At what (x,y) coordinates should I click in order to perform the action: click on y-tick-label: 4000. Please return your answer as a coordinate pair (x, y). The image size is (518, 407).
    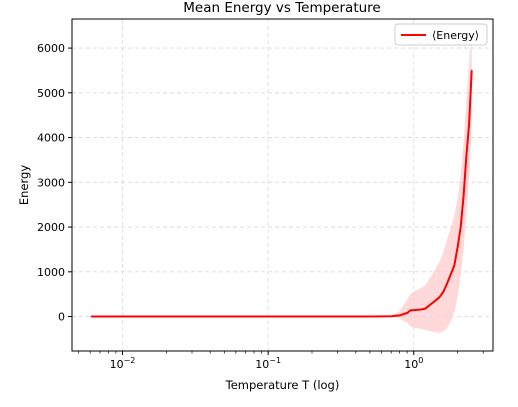
    Looking at the image, I should click on (51, 138).